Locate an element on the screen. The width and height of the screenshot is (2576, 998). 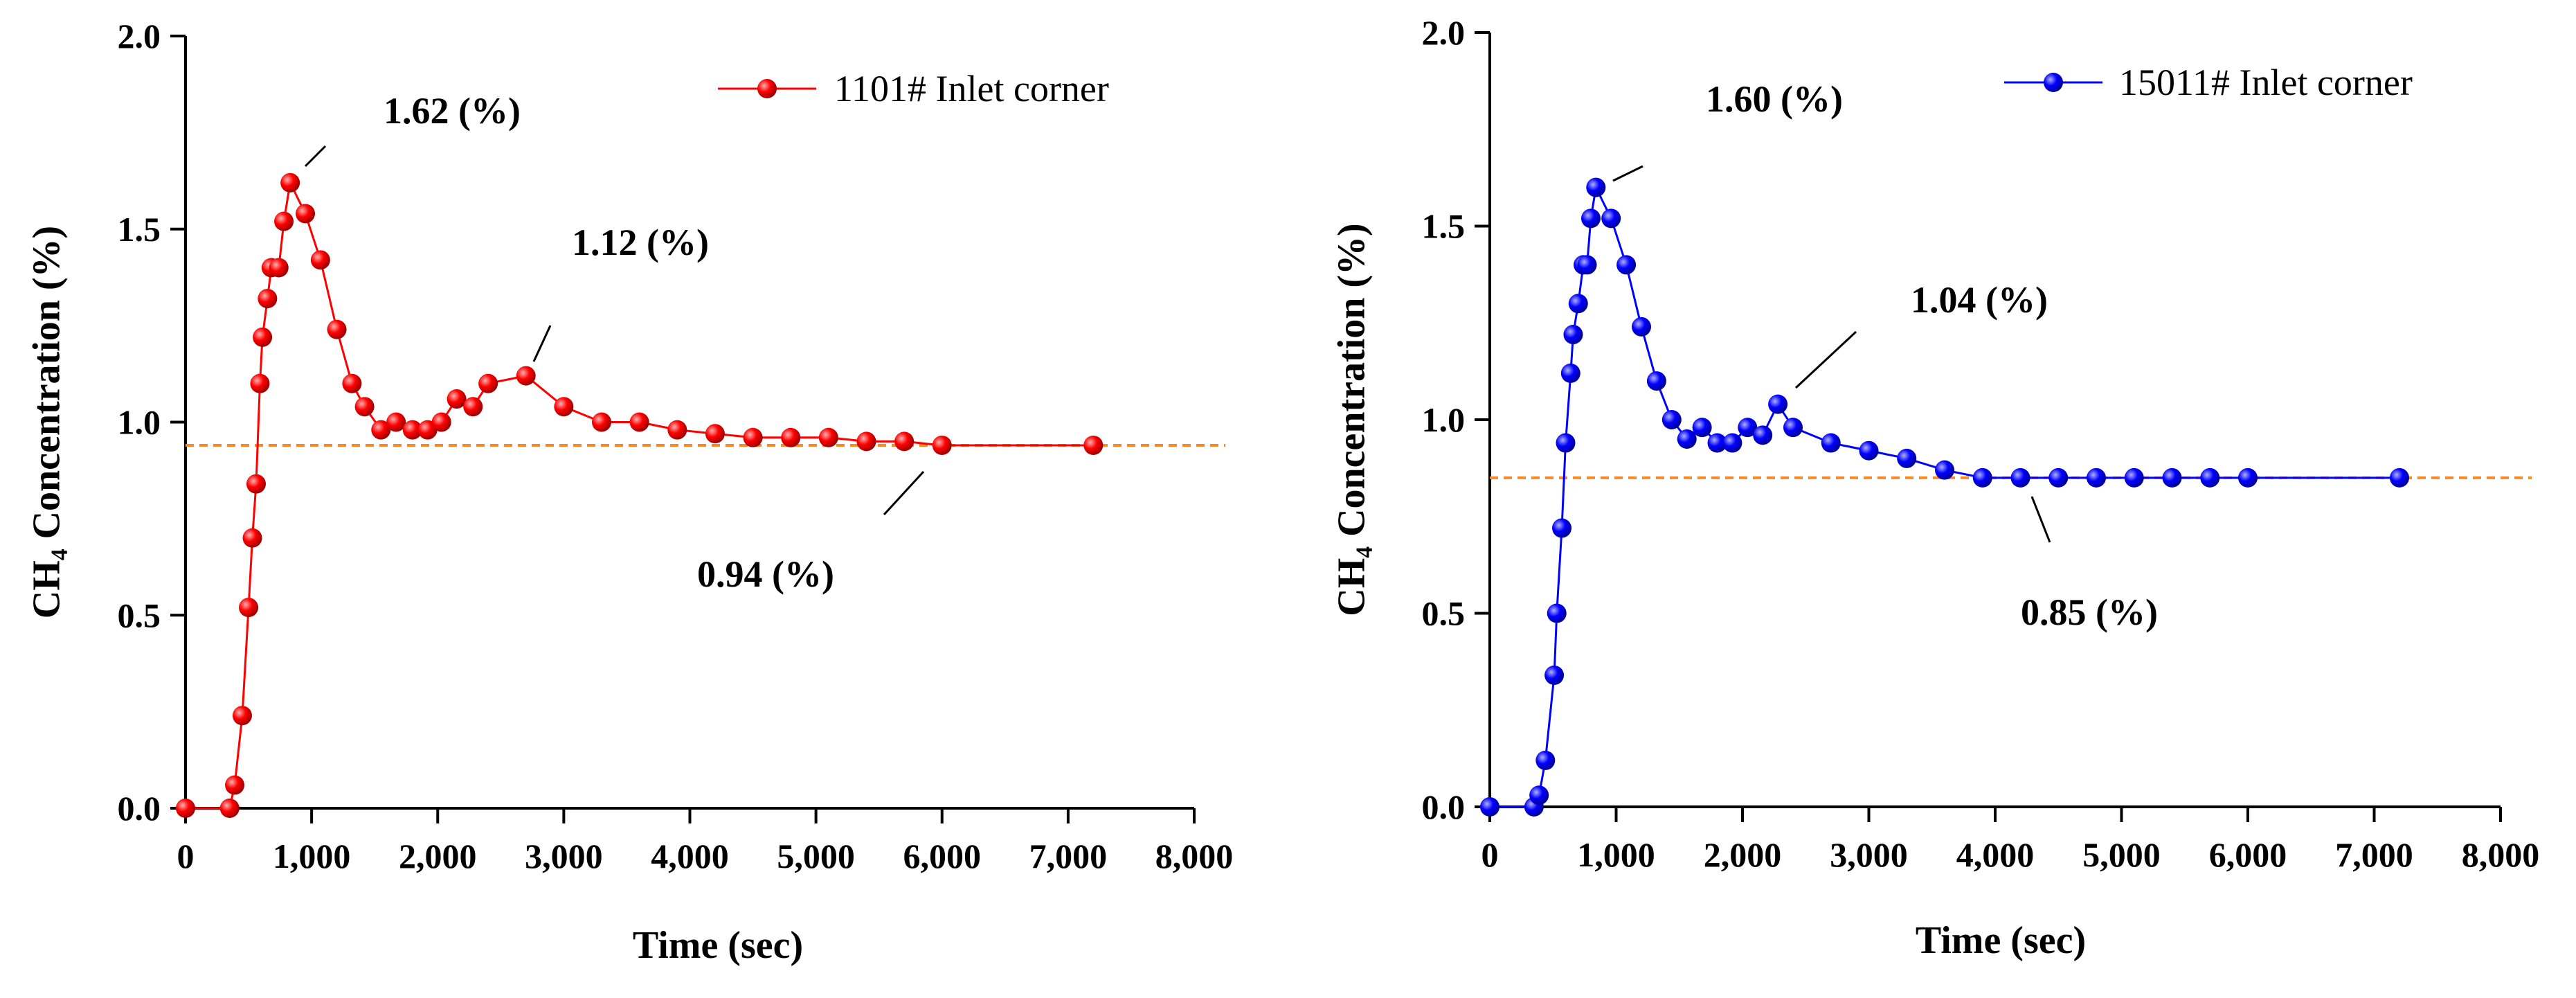
y-tick-label: 1.0 is located at coordinates (1444, 419).